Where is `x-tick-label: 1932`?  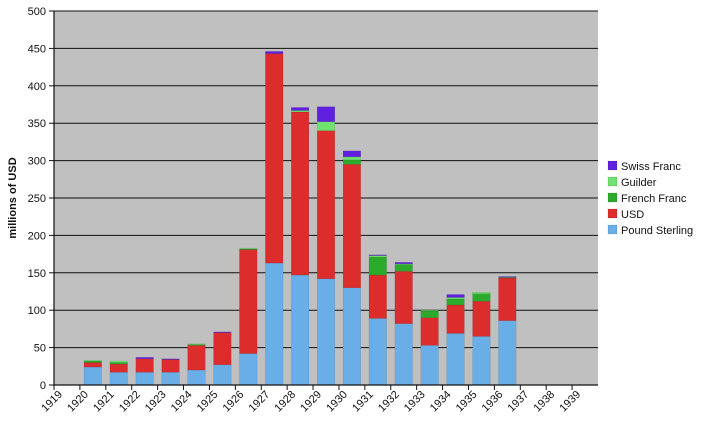
x-tick-label: 1932 is located at coordinates (389, 402).